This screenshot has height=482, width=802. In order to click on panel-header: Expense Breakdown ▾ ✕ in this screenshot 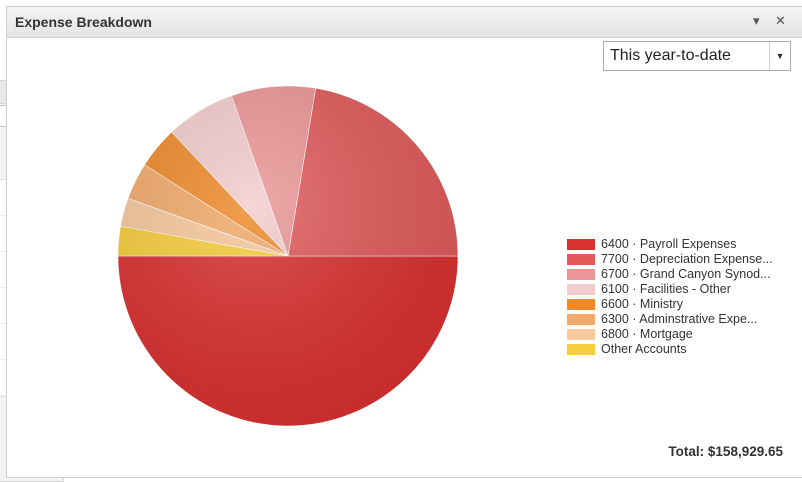, I will do `click(404, 22)`.